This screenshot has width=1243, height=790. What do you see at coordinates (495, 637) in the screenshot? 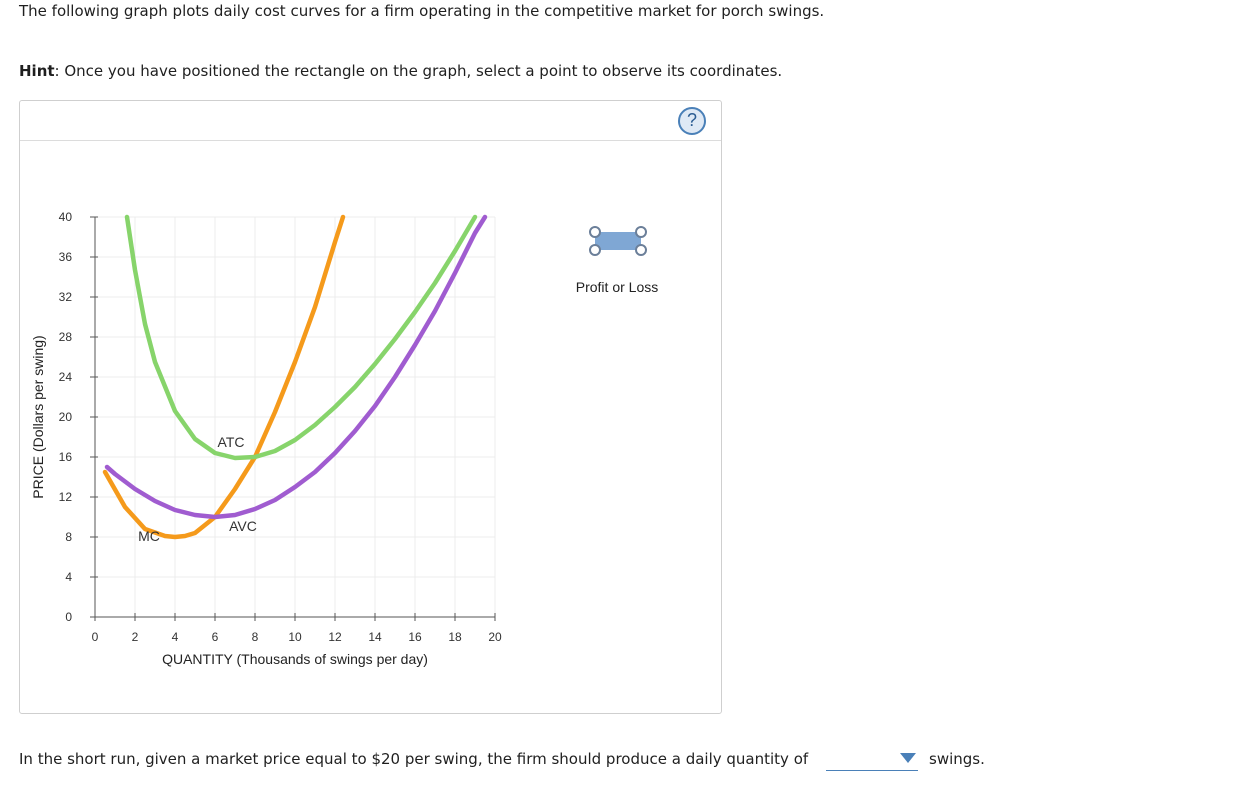
I see `x-tick-label: 20` at bounding box center [495, 637].